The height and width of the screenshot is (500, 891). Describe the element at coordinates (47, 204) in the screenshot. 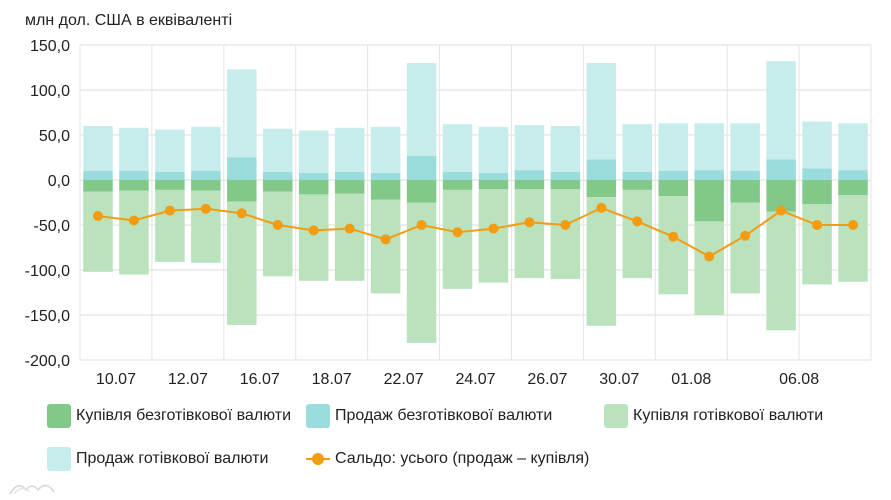

I see `y-axis: 150,0 100,0 50,0 0,0 -50,0 -100,0 -150,0 -200,0` at that location.